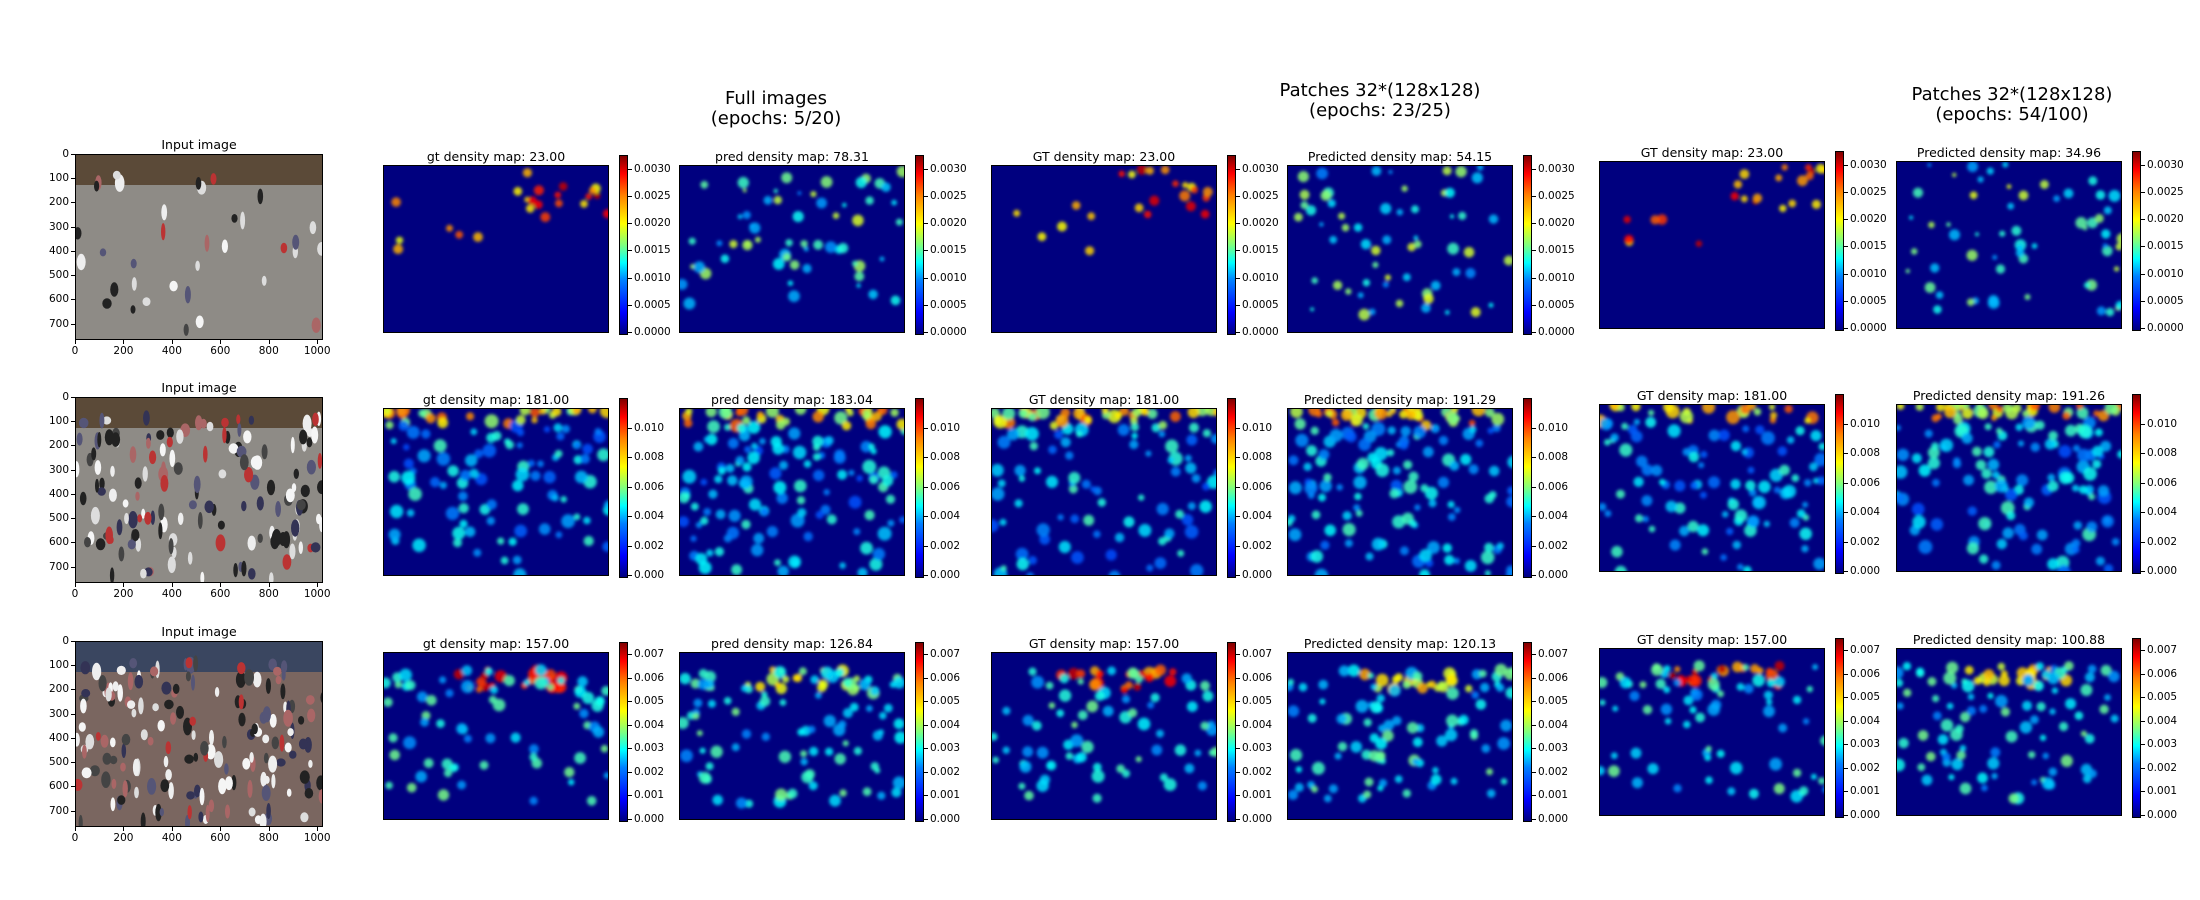 The height and width of the screenshot is (900, 2200). What do you see at coordinates (1712, 488) in the screenshot?
I see `density-heatmap` at bounding box center [1712, 488].